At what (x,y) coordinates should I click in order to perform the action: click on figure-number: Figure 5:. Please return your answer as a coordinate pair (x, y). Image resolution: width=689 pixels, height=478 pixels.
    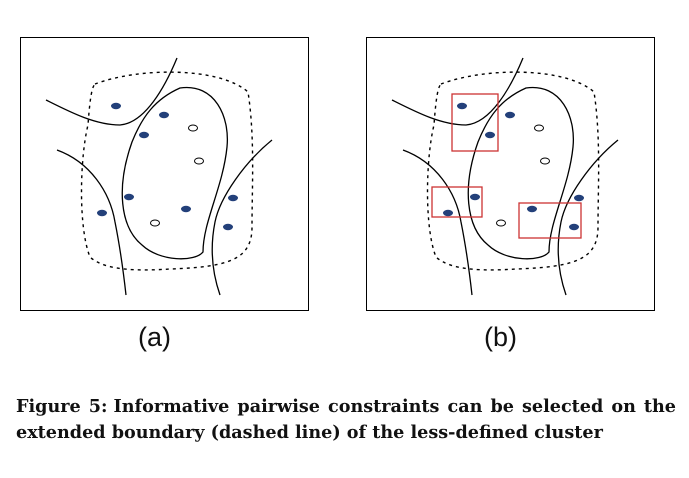
    Looking at the image, I should click on (62, 406).